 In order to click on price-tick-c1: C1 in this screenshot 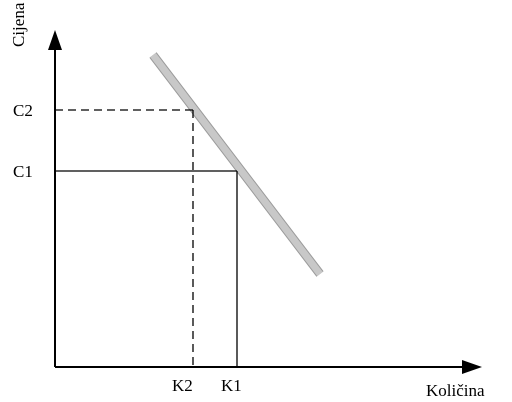, I will do `click(23, 171)`.